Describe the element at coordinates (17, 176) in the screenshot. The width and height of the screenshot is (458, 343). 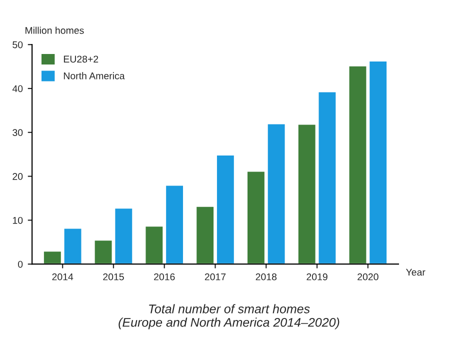
I see `y-tick-label: 20` at that location.